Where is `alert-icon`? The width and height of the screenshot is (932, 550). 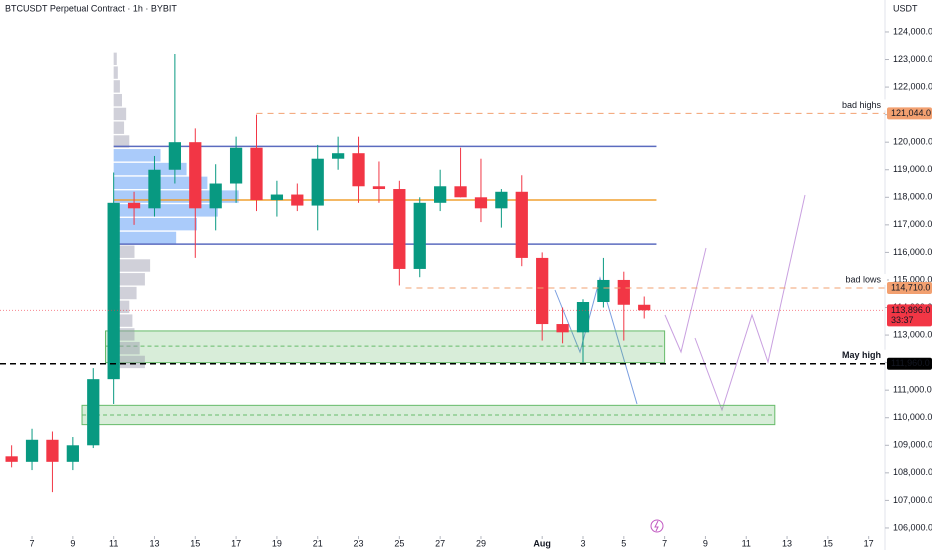 alert-icon is located at coordinates (657, 526).